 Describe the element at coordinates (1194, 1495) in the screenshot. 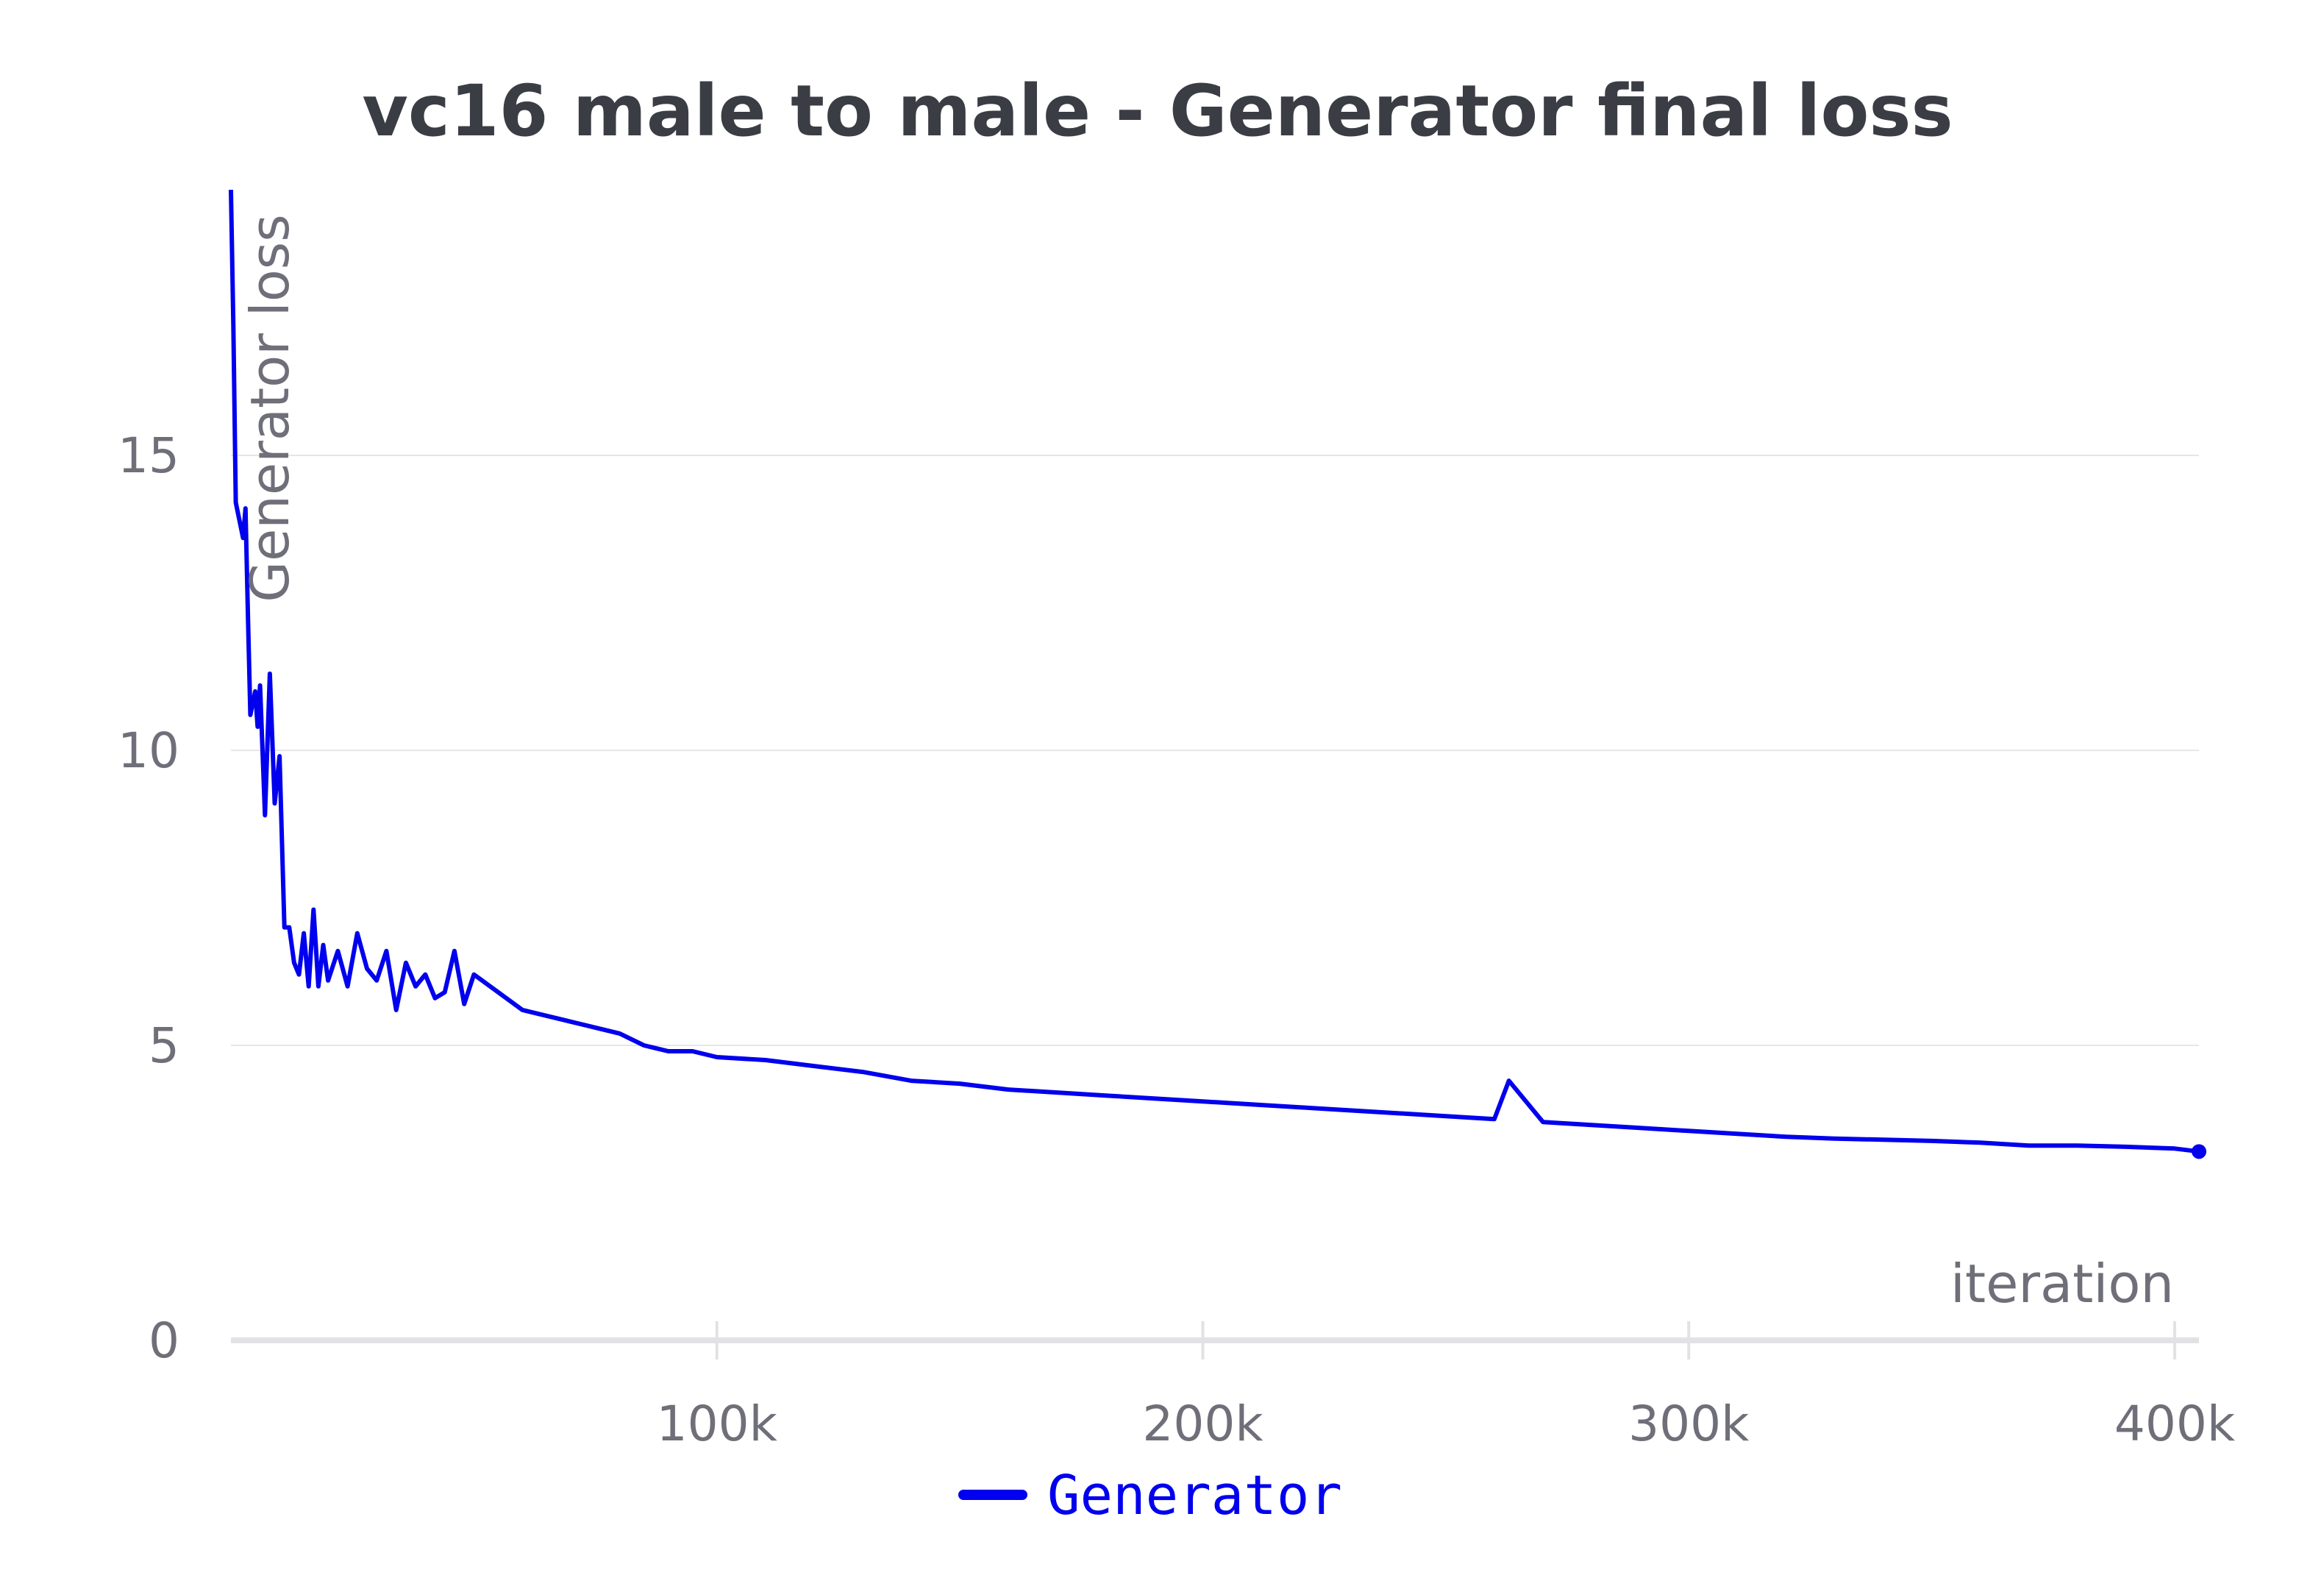

I see `legend-label-generator: Generator` at that location.